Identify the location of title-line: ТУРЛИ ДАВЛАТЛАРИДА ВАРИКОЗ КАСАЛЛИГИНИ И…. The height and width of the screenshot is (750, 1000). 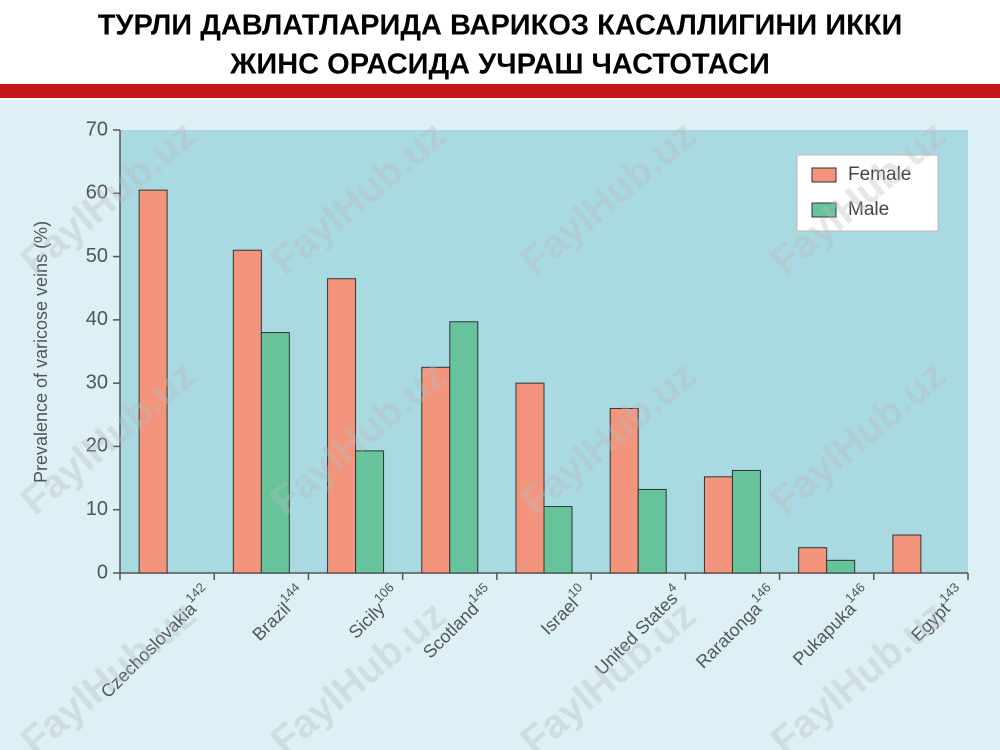
(500, 26).